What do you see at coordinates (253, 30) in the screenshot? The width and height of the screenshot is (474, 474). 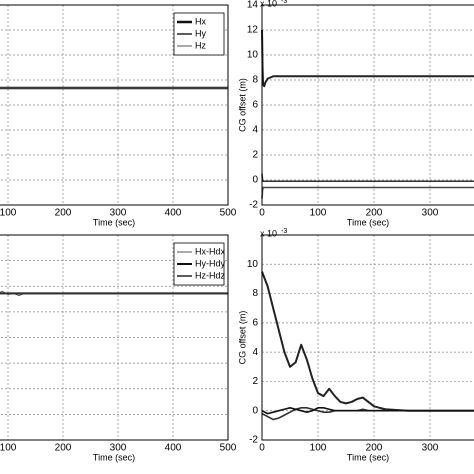 I see `y-tick-label: 12` at bounding box center [253, 30].